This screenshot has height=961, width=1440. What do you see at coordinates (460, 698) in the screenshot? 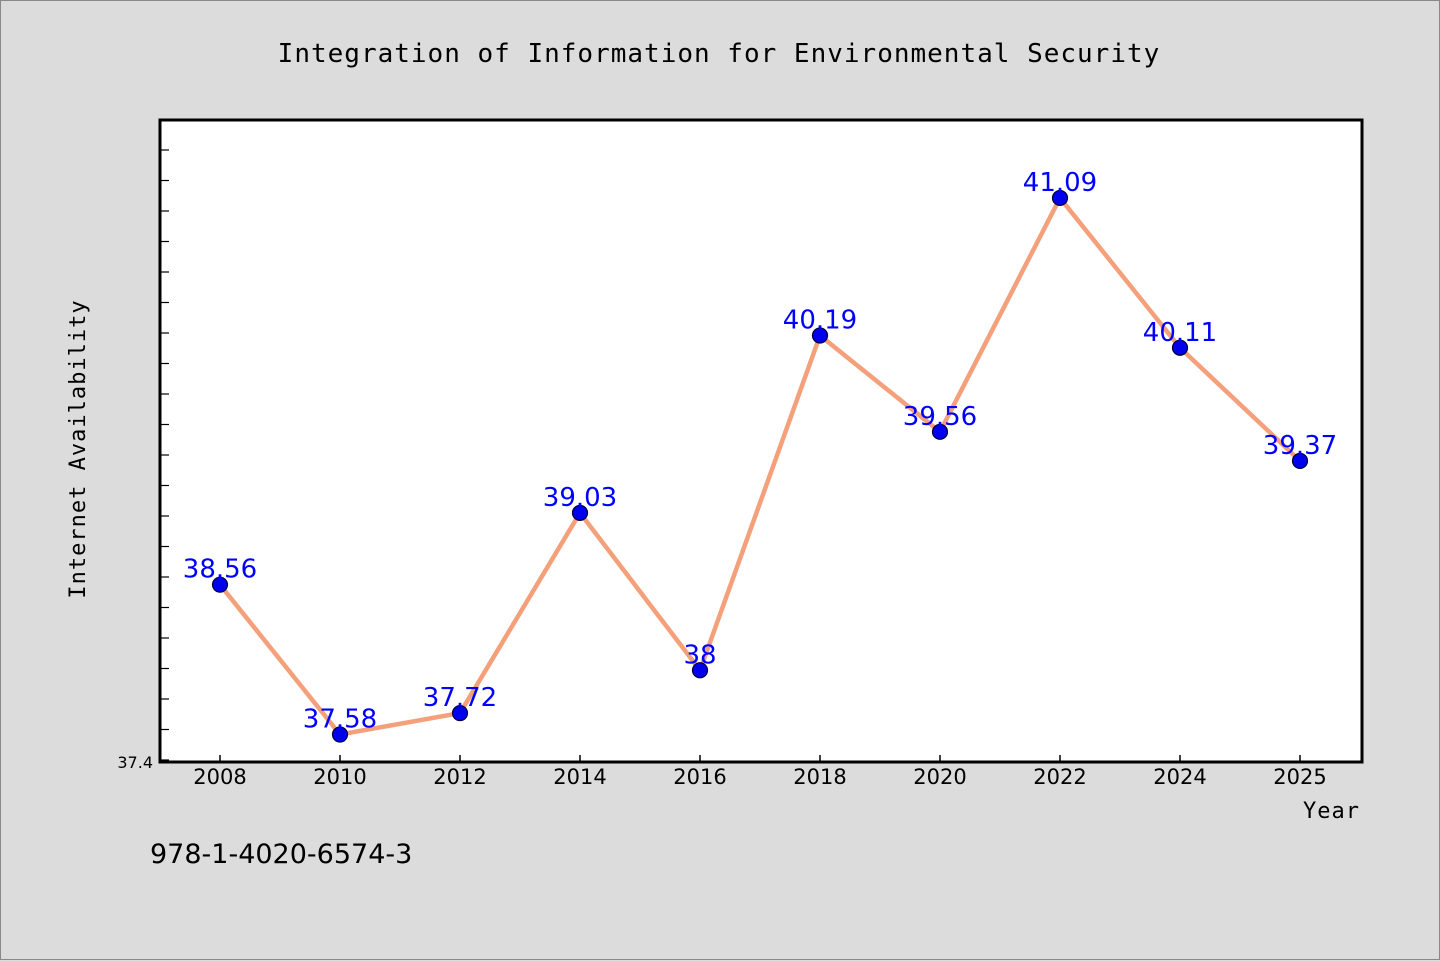
I see `data-label: 37.72` at bounding box center [460, 698].